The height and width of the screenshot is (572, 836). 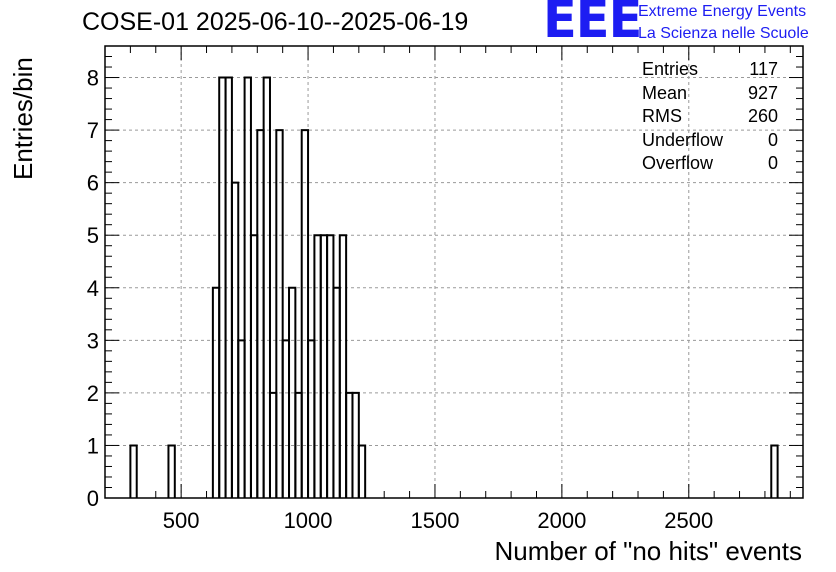 I want to click on stat-row-underflow: Underflow 0, so click(x=711, y=141).